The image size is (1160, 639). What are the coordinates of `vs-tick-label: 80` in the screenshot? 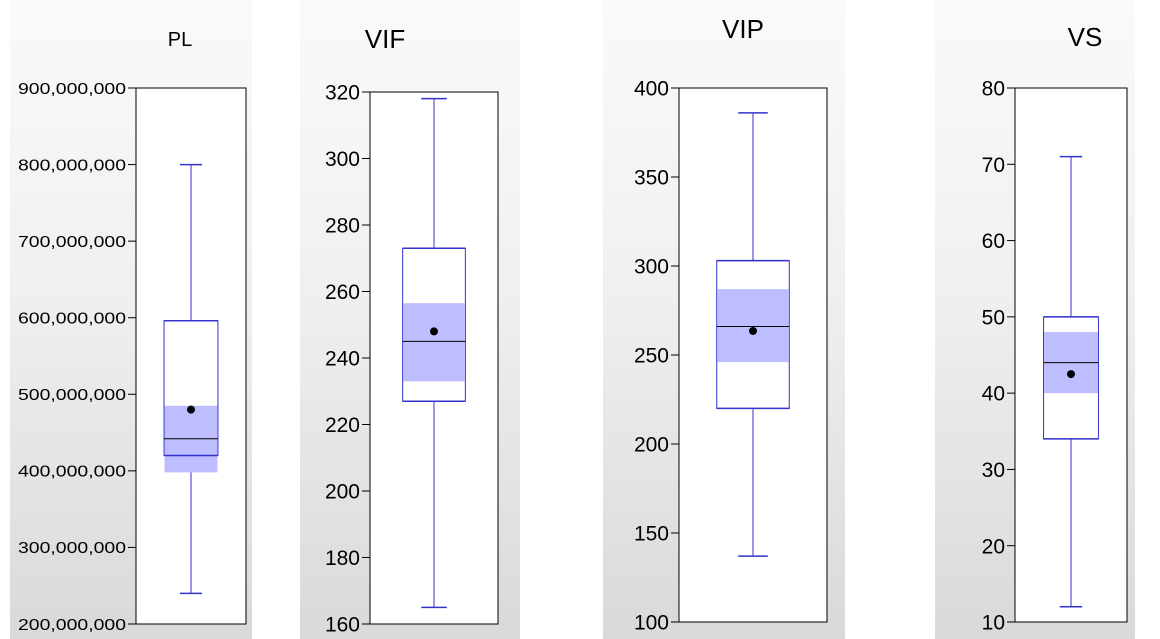 It's located at (993, 89).